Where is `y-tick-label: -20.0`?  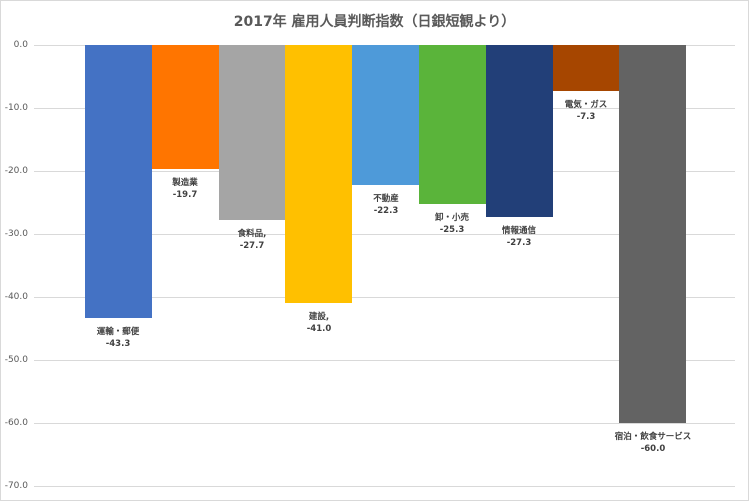
y-tick-label: -20.0 is located at coordinates (16, 171).